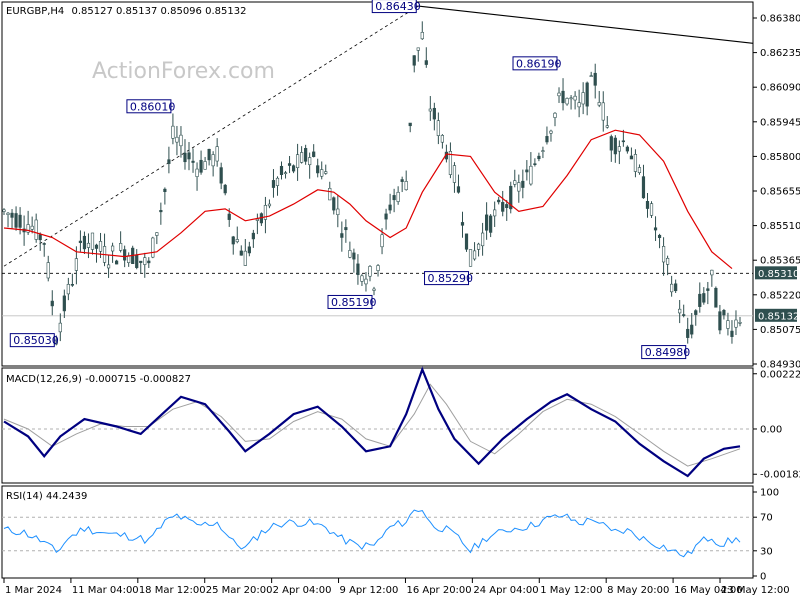 The height and width of the screenshot is (600, 800). I want to click on macd-tick-label: 0.002229, so click(780, 374).